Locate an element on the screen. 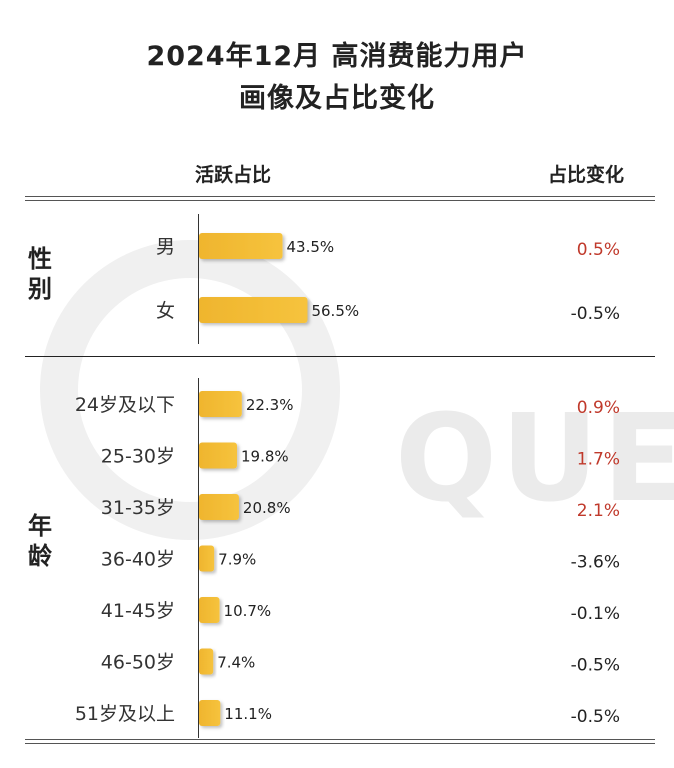  change-value: 0.9% is located at coordinates (598, 408).